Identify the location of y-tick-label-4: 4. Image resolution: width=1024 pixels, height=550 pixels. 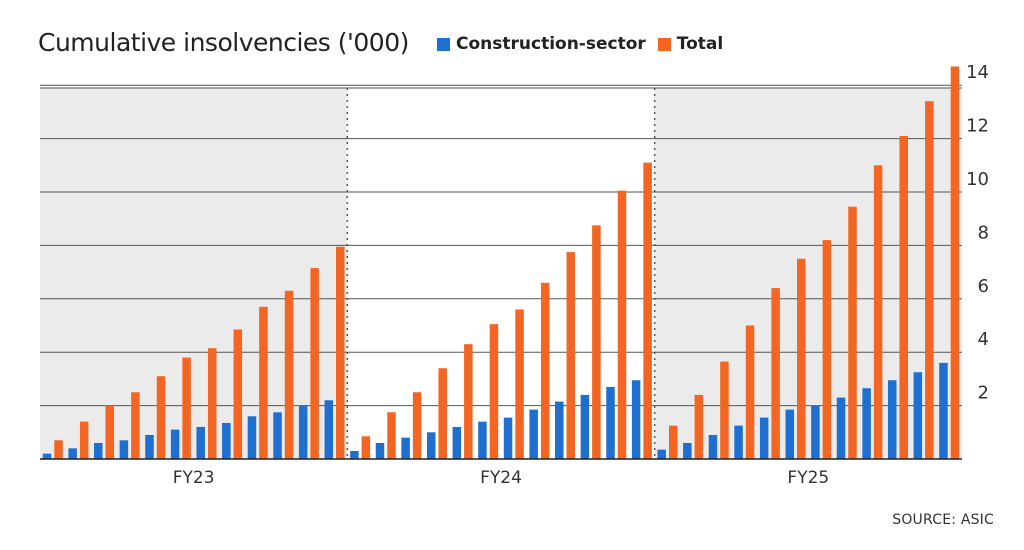
(983, 339).